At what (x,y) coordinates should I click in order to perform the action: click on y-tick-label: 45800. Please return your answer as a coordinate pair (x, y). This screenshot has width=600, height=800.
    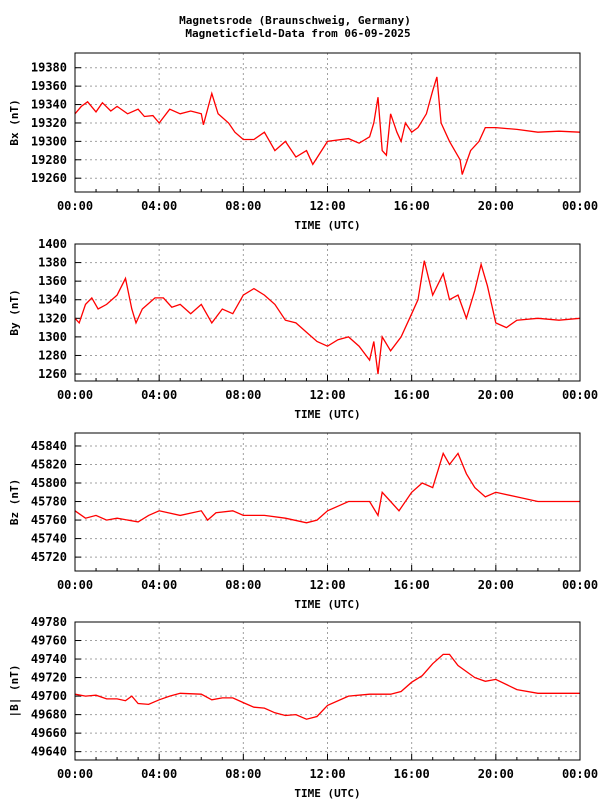
    Looking at the image, I should click on (49, 483).